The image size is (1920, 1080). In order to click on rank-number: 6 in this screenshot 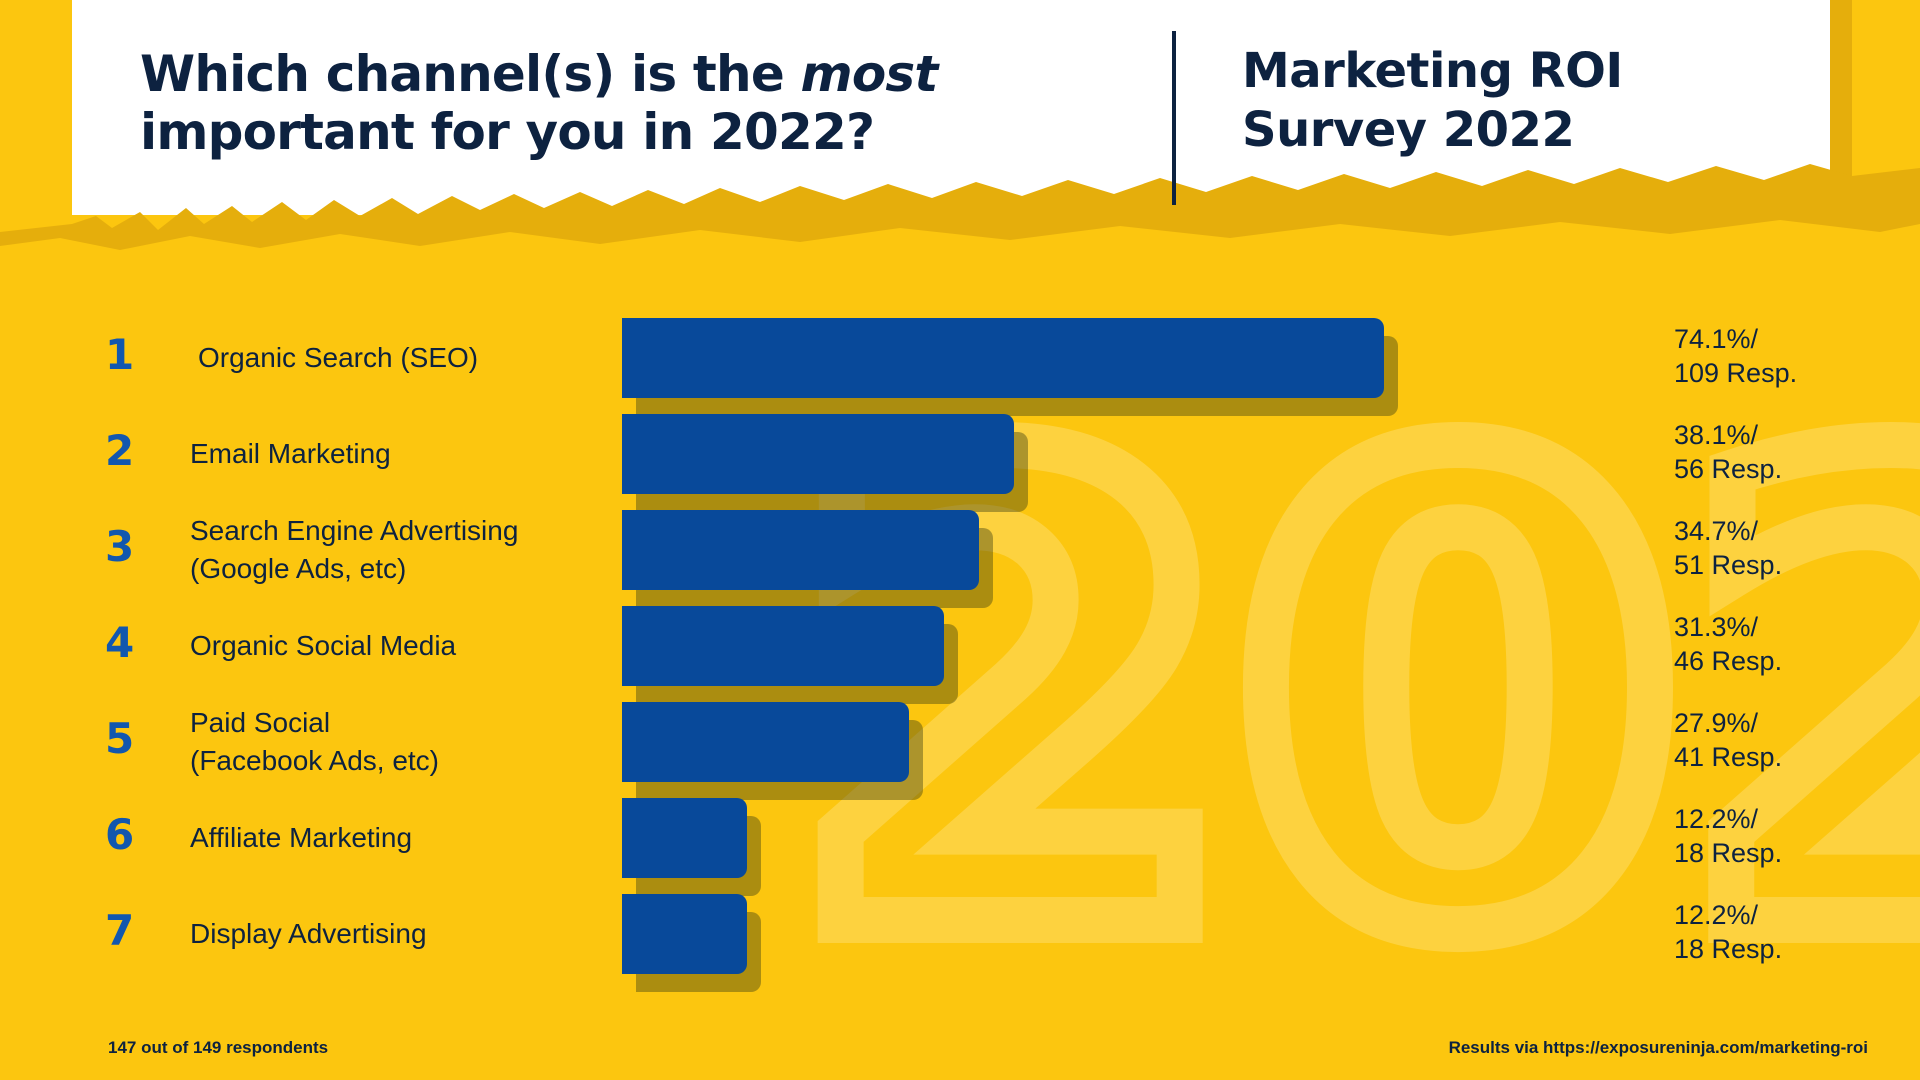, I will do `click(120, 834)`.